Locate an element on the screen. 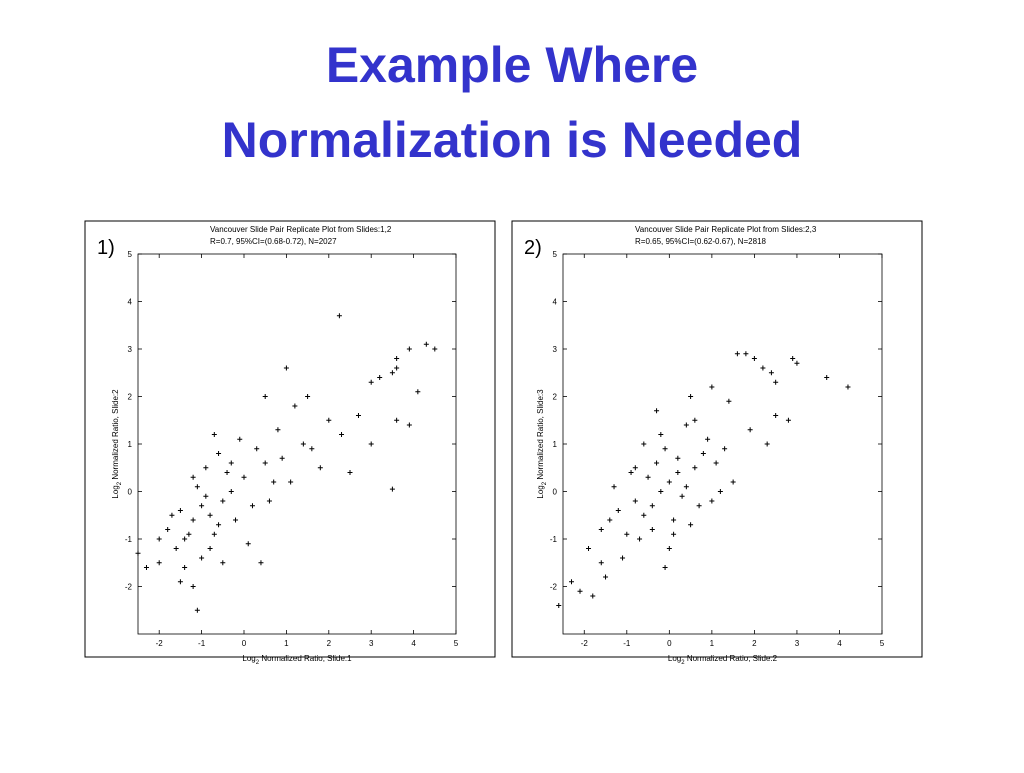 The height and width of the screenshot is (773, 1024). x-tick-label: 4 is located at coordinates (413, 643).